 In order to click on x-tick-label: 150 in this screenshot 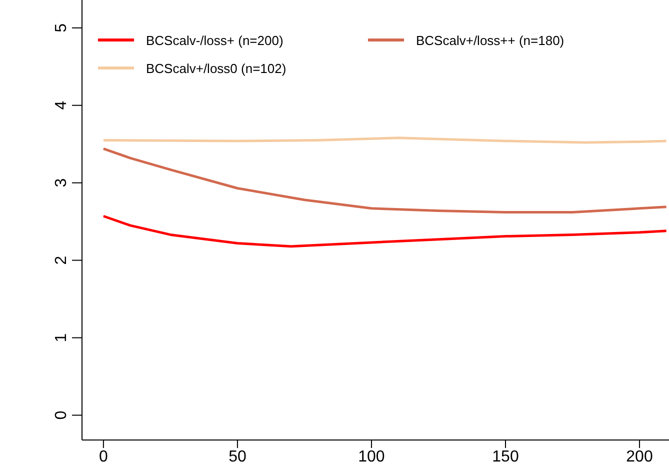, I will do `click(505, 457)`.